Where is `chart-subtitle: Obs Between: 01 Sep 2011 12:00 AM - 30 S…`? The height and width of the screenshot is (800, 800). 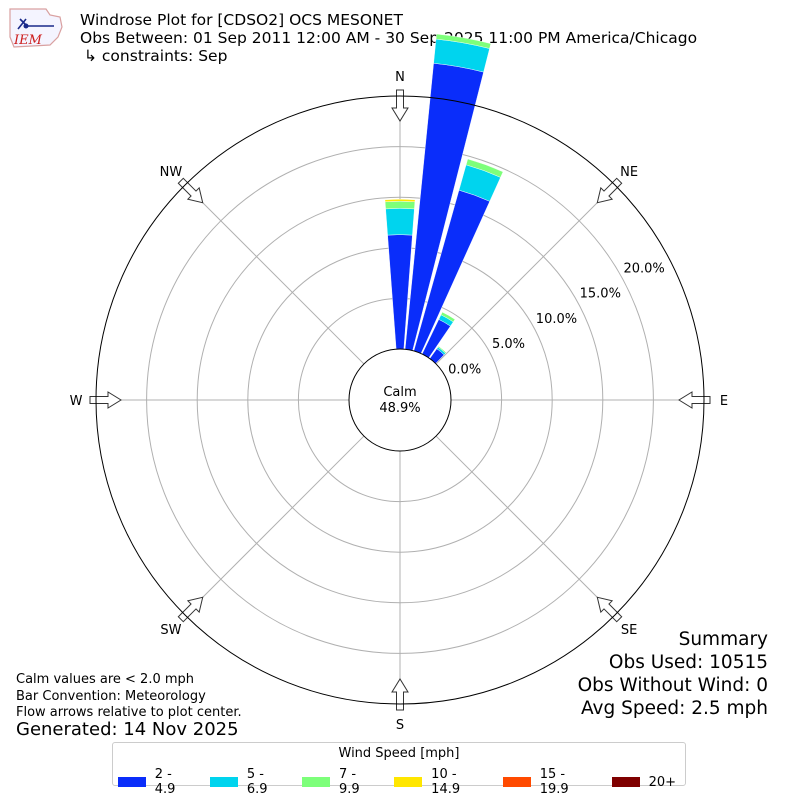
chart-subtitle: Obs Between: 01 Sep 2011 12:00 AM - 30 S… is located at coordinates (389, 38).